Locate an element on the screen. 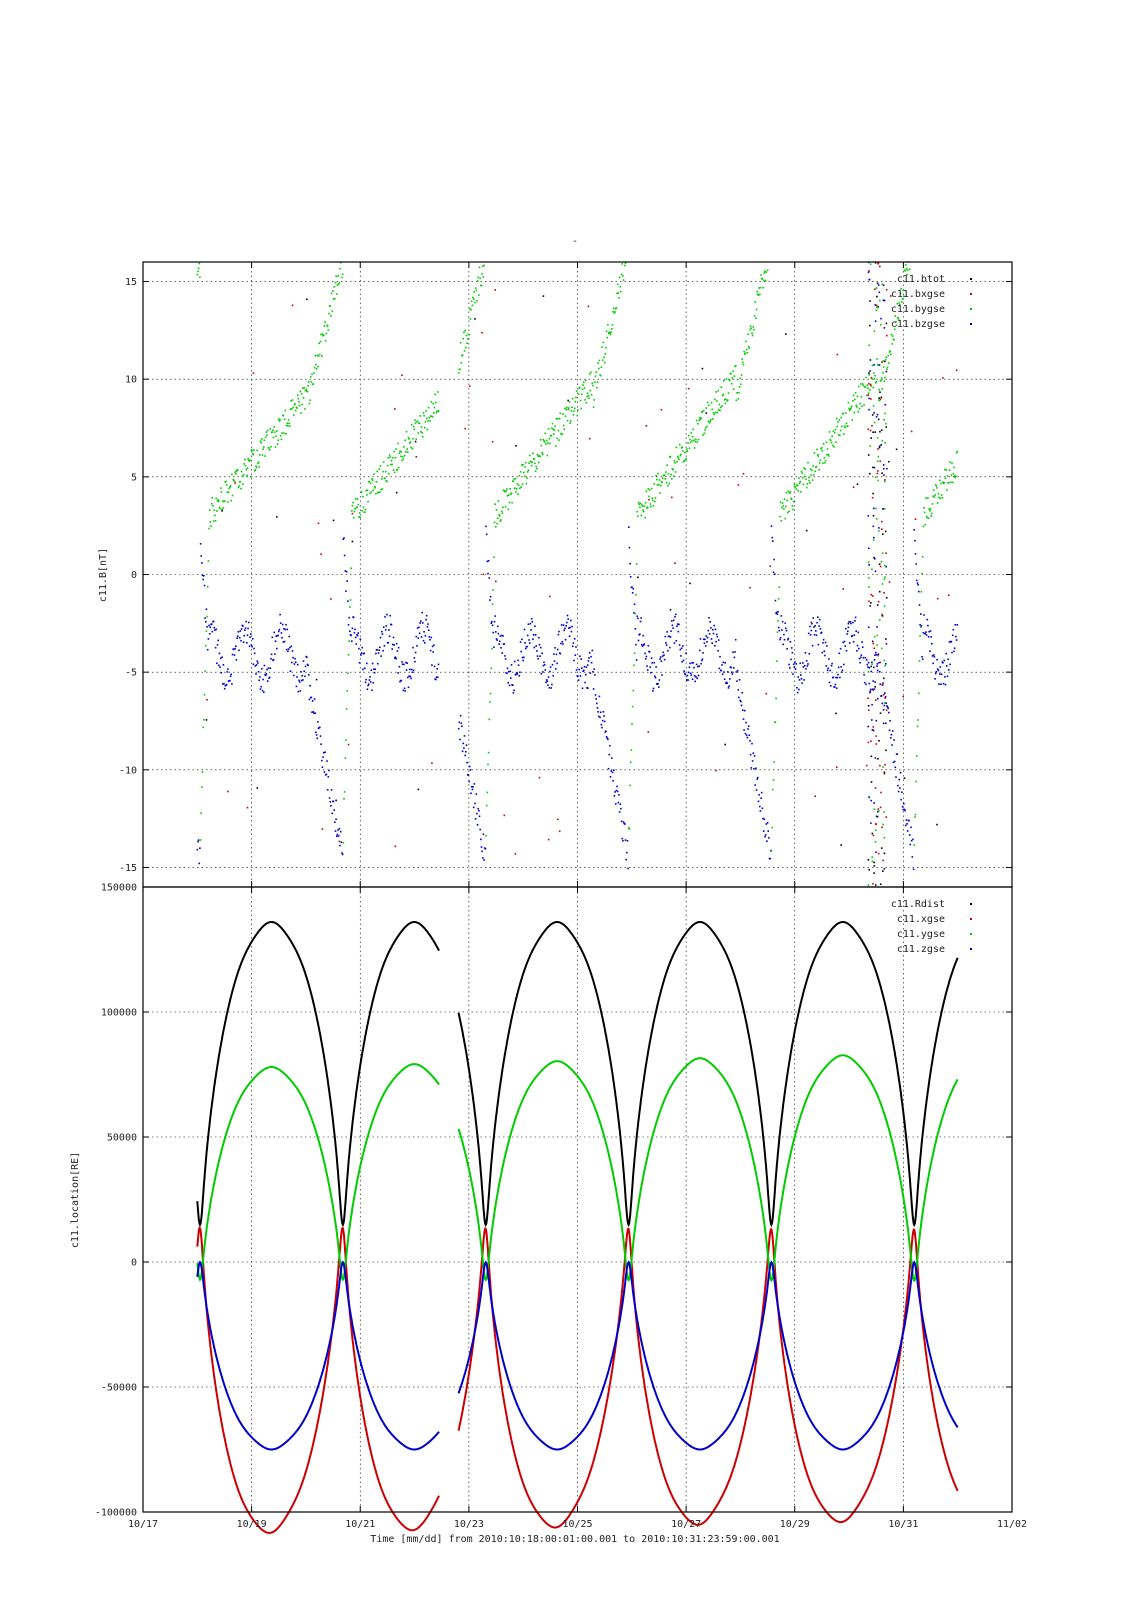 The width and height of the screenshot is (1131, 1600). legend-entry-label: c11.bzgse is located at coordinates (918, 324).